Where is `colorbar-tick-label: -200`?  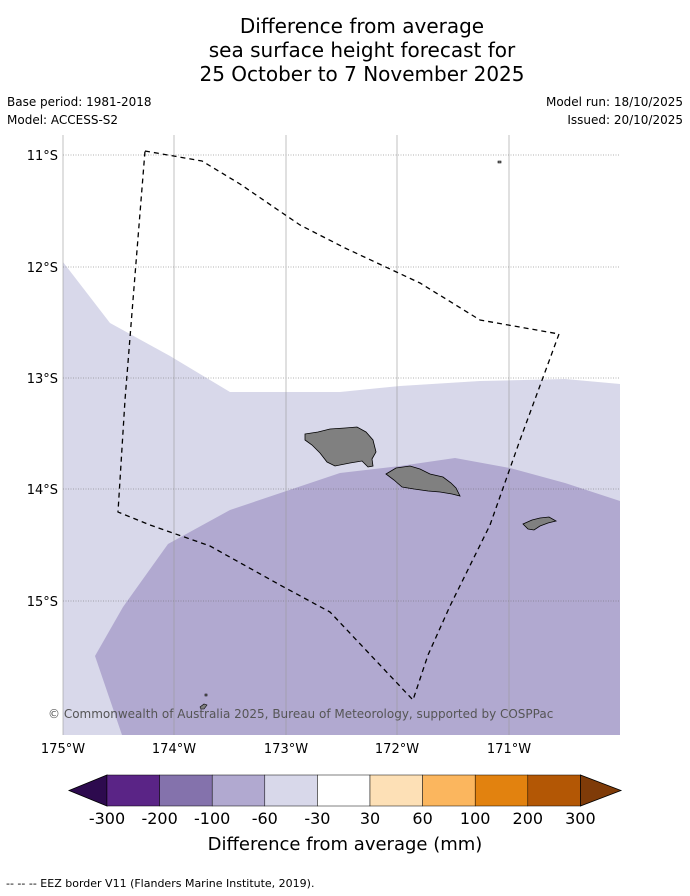
colorbar-tick-label: -200 is located at coordinates (159, 818).